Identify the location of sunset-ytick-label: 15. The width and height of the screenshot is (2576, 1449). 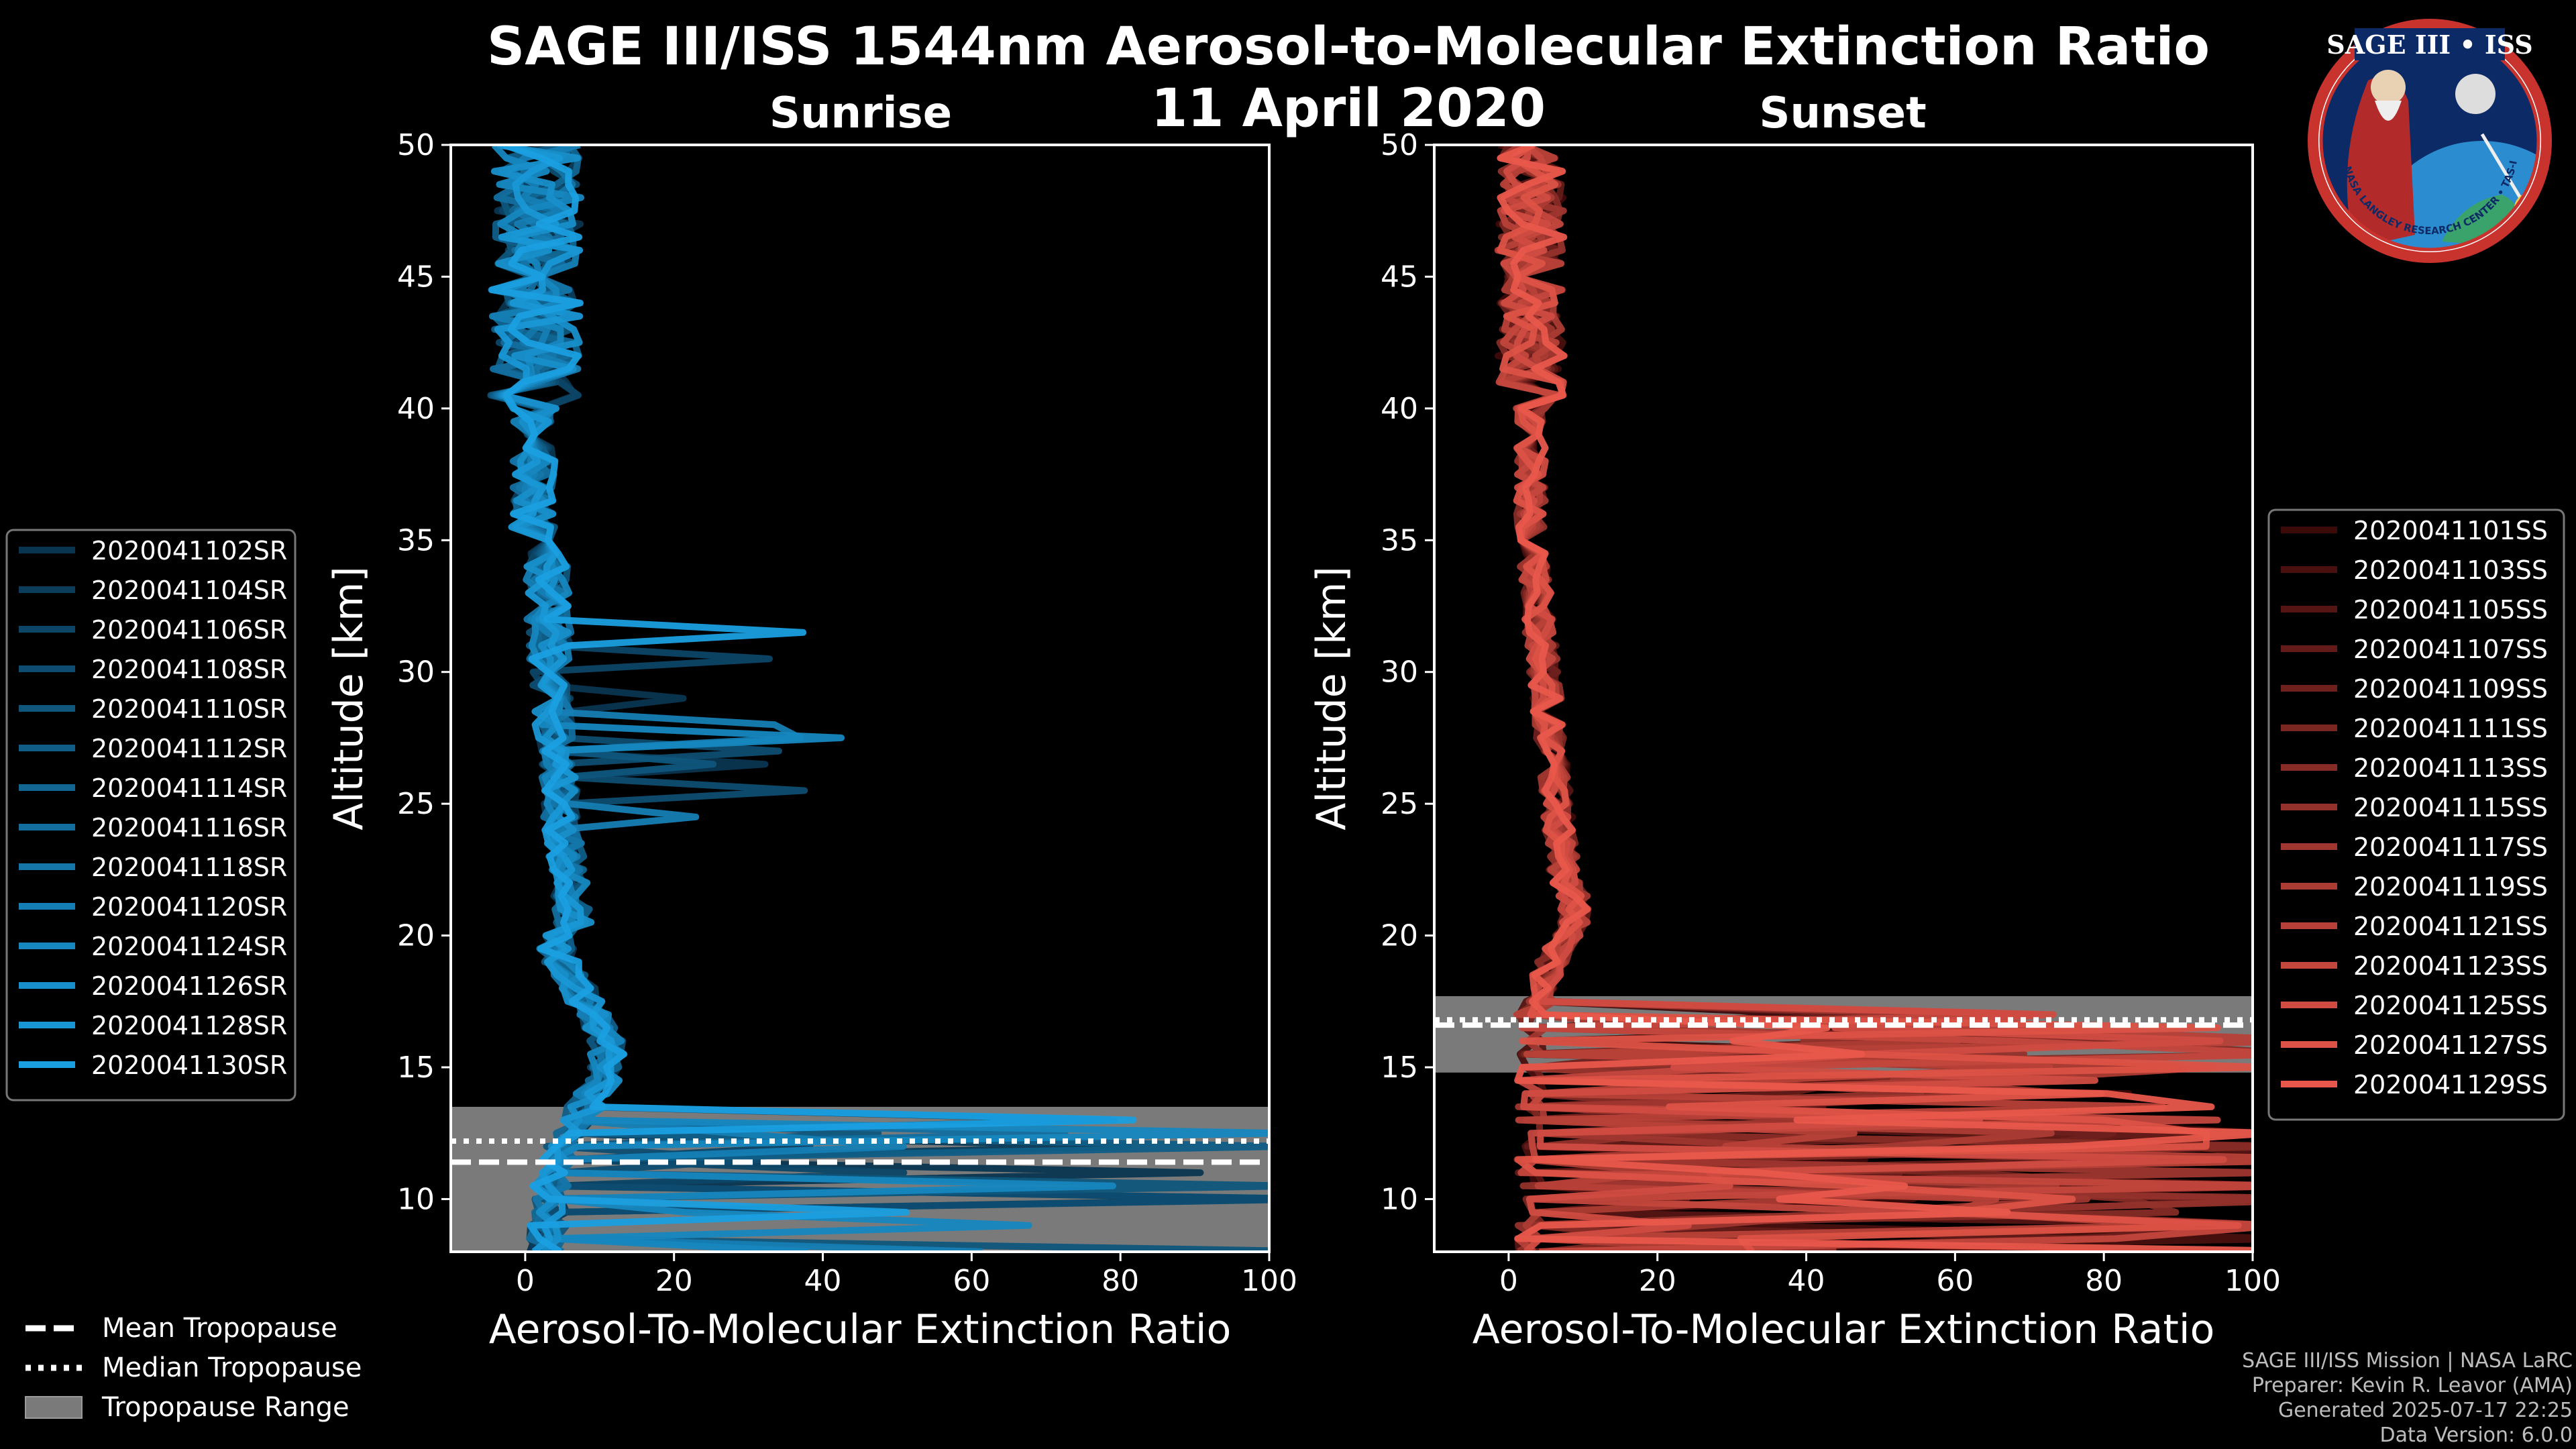
(1399, 1068).